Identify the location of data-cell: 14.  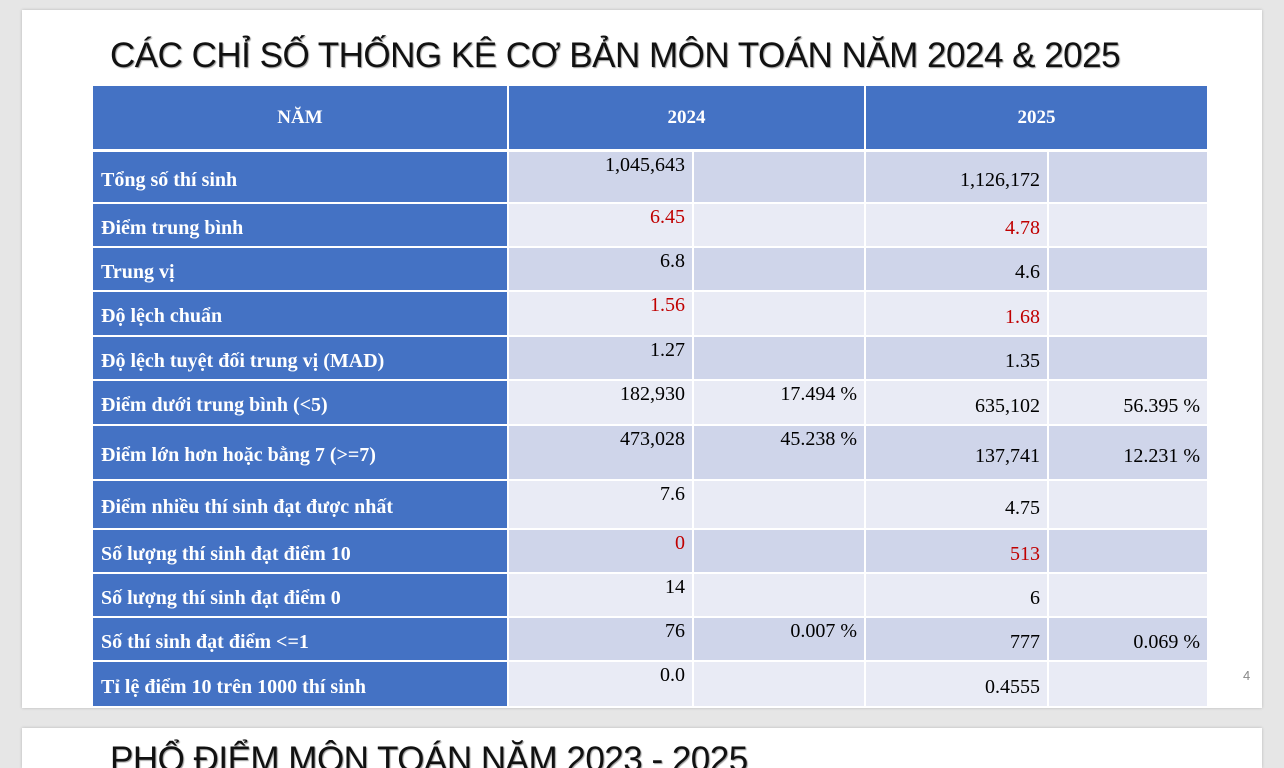
(600, 595).